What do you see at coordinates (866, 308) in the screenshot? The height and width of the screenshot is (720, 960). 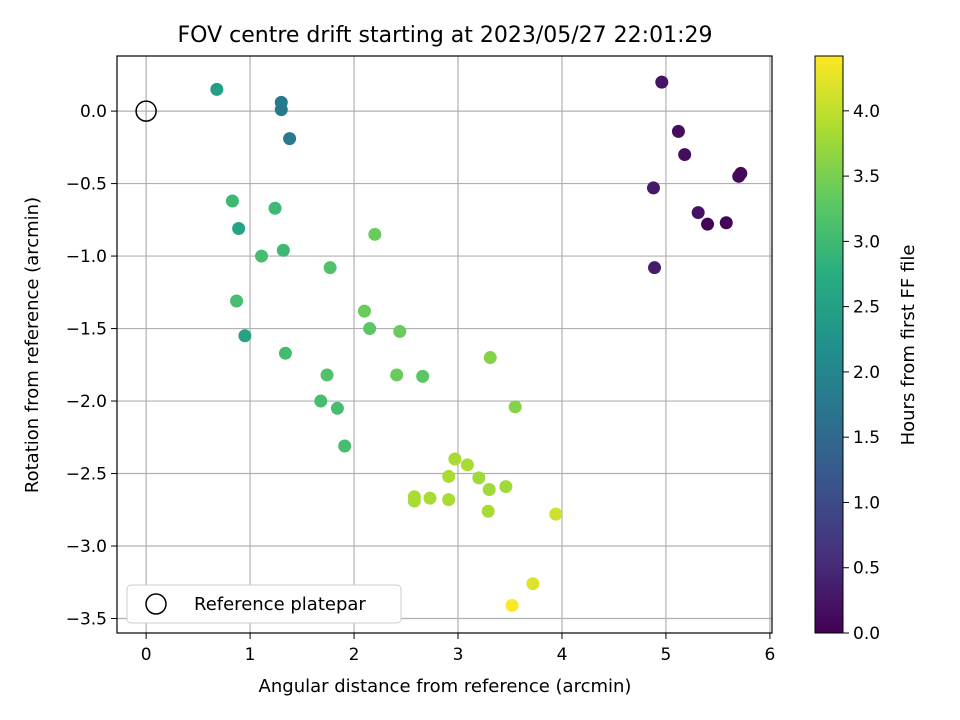 I see `colorbar-tick-label: 2.5` at bounding box center [866, 308].